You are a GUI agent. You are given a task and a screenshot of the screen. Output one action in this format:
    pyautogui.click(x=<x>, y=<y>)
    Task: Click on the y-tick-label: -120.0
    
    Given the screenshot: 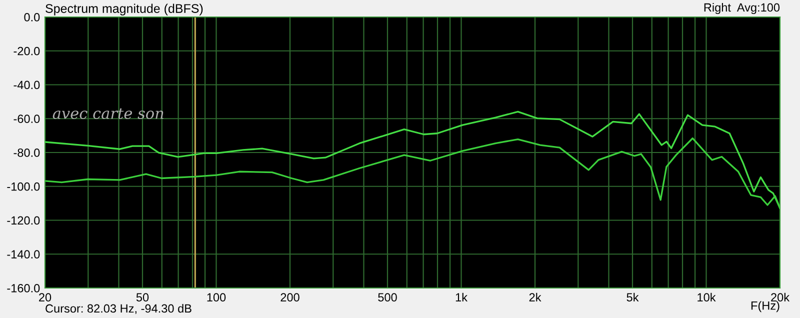 What is the action you would take?
    pyautogui.click(x=23, y=220)
    